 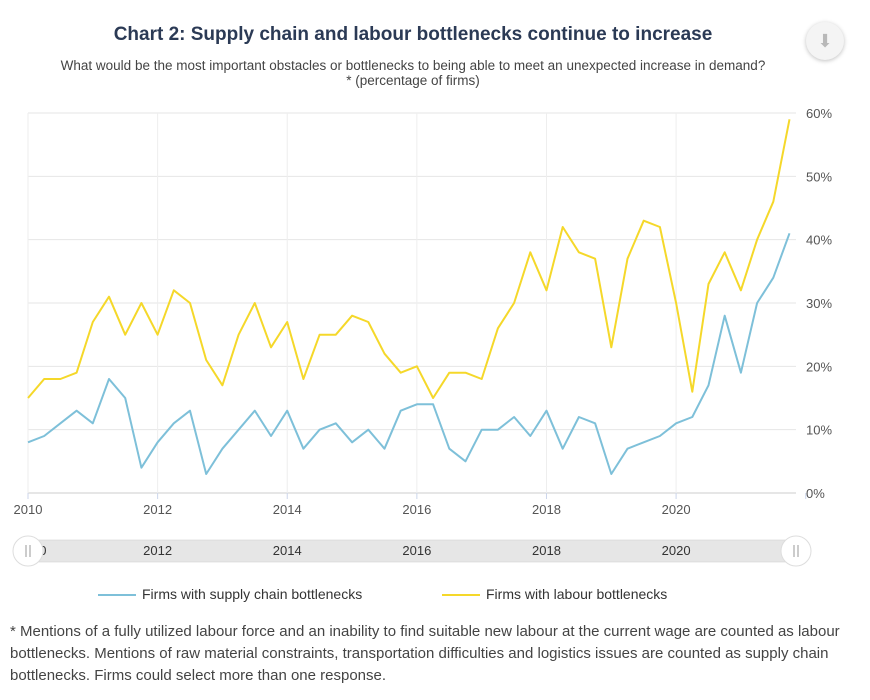 I want to click on y-tick-label: 50%, so click(x=819, y=176).